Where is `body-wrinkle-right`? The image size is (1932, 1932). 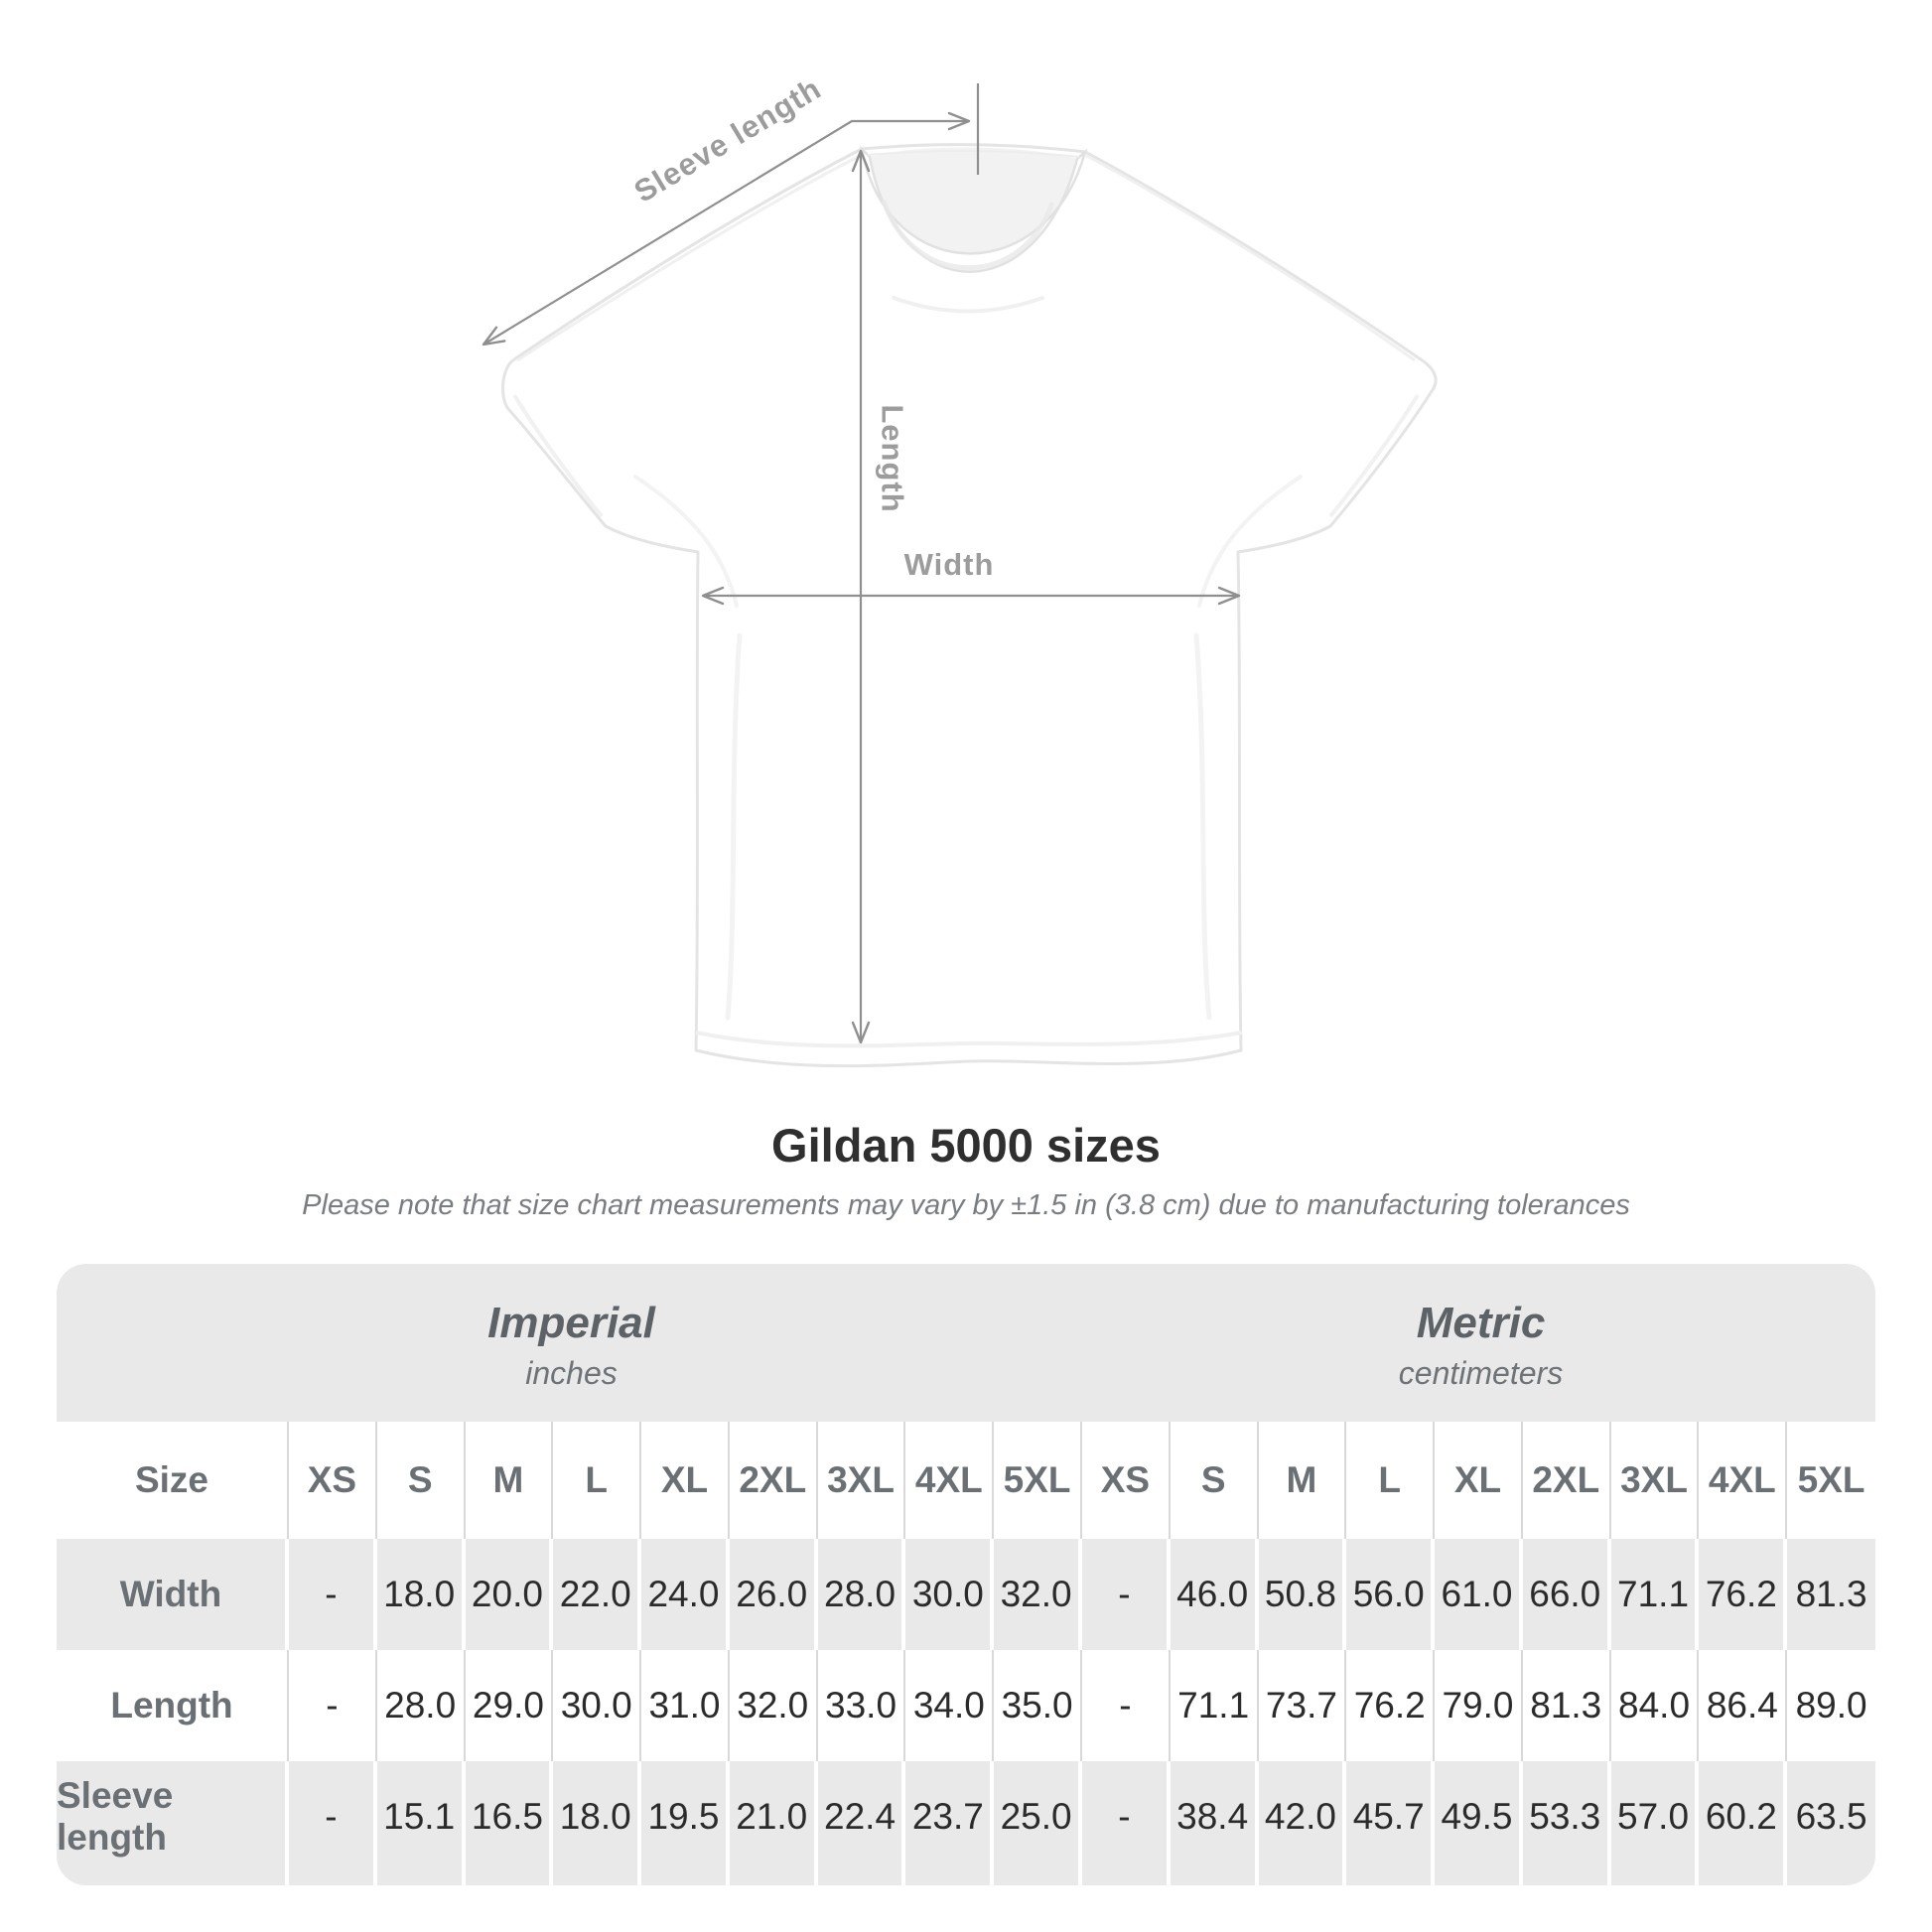
body-wrinkle-right is located at coordinates (1202, 826).